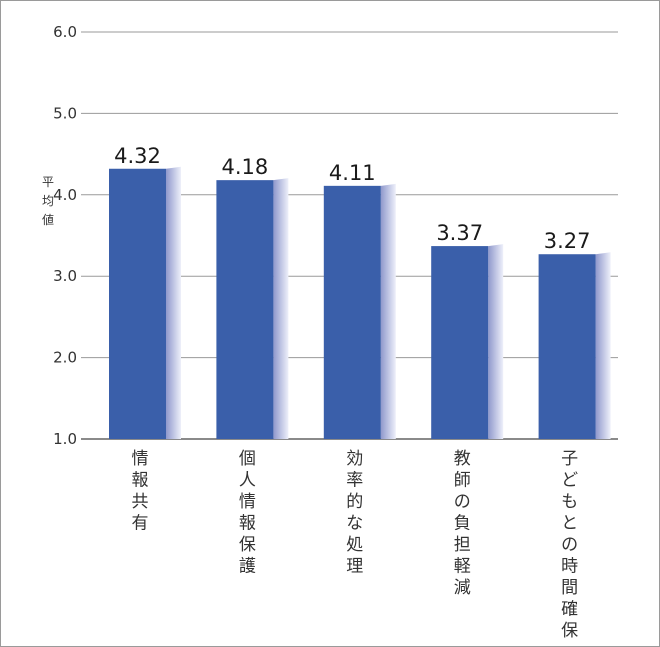  I want to click on y-tick-label: 4.0, so click(65, 195).